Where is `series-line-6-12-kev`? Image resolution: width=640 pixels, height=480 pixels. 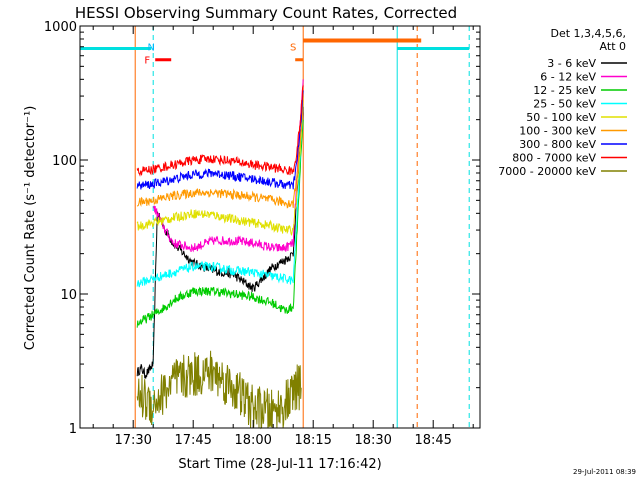 series-line-6-12-kev is located at coordinates (228, 166).